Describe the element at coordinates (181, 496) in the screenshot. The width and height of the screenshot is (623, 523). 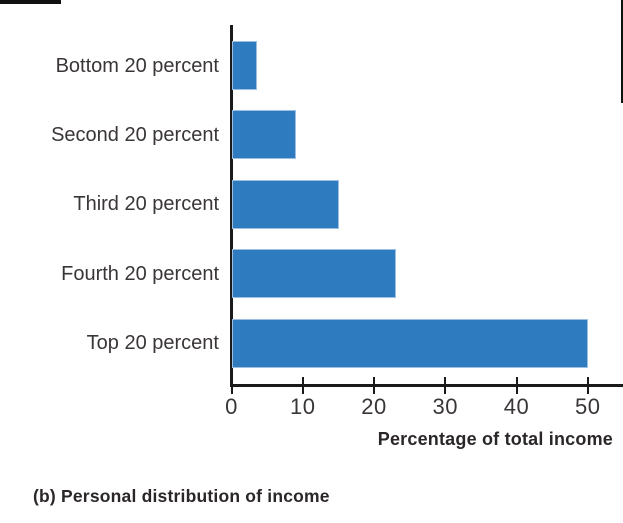
I see `figure-caption: (b) Personal distribution of income` at that location.